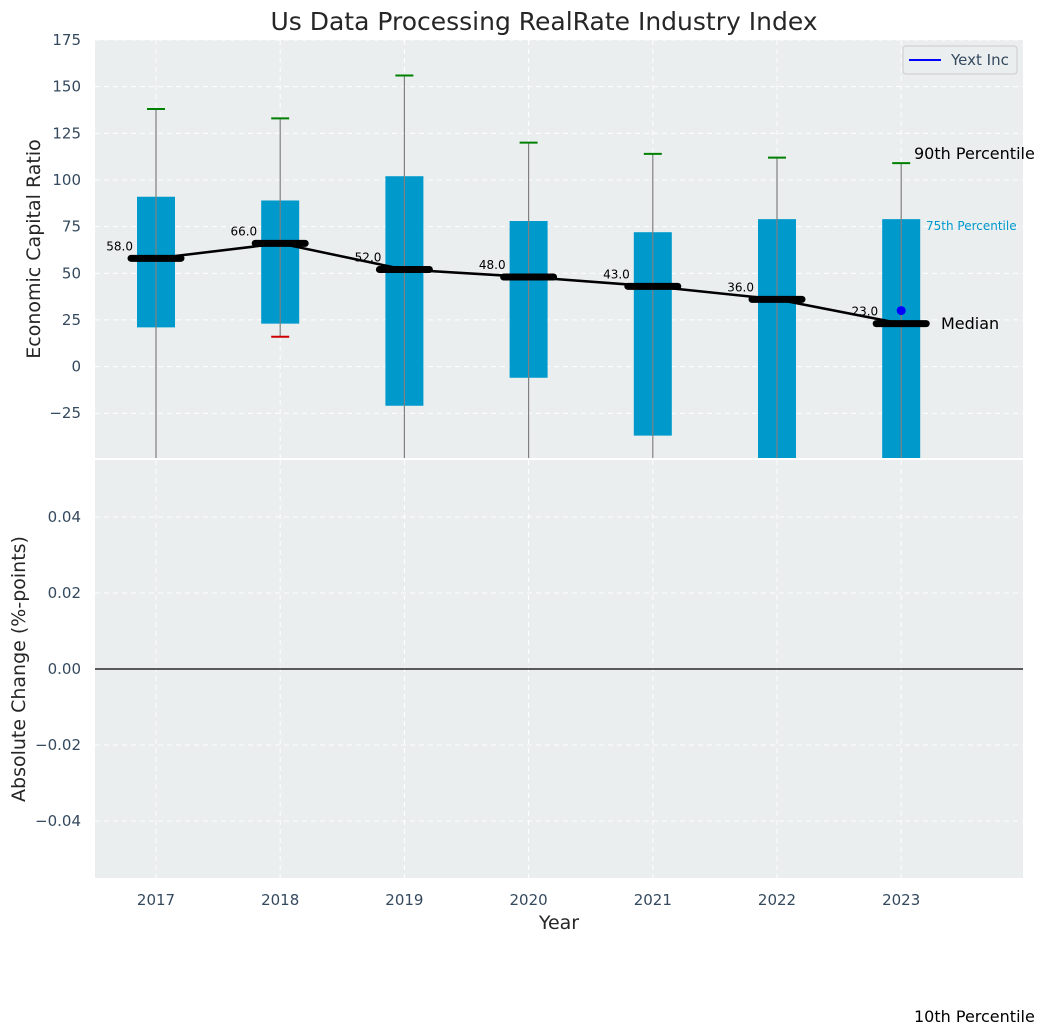  I want to click on top-y-ticks: −25 0 25 50 75 100 125 150 175, so click(65, 226).